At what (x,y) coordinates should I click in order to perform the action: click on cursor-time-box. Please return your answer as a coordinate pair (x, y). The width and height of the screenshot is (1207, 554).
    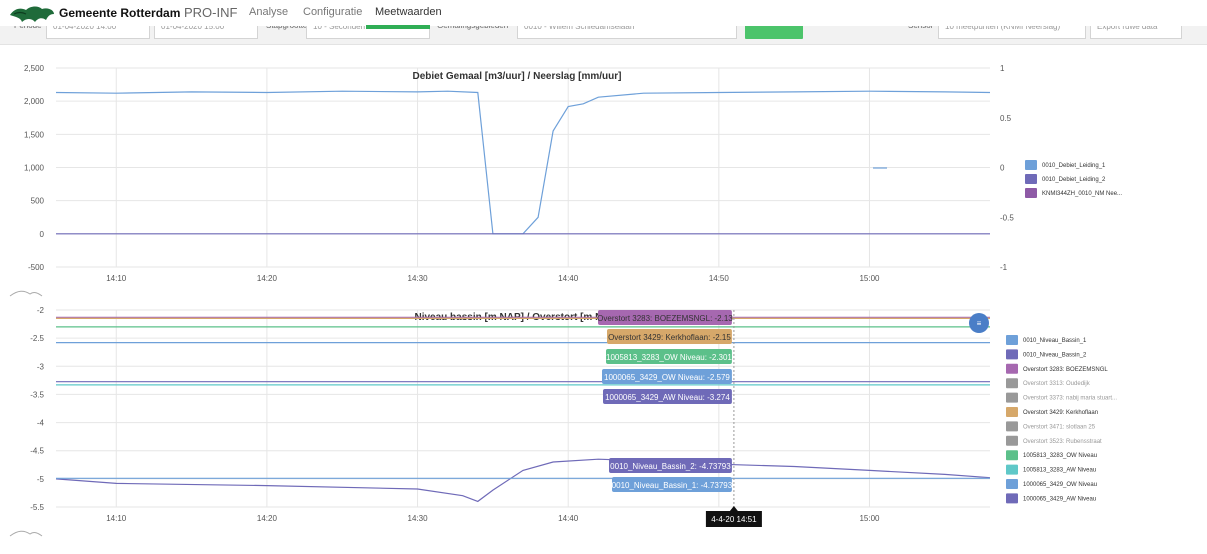
    Looking at the image, I should click on (733, 519).